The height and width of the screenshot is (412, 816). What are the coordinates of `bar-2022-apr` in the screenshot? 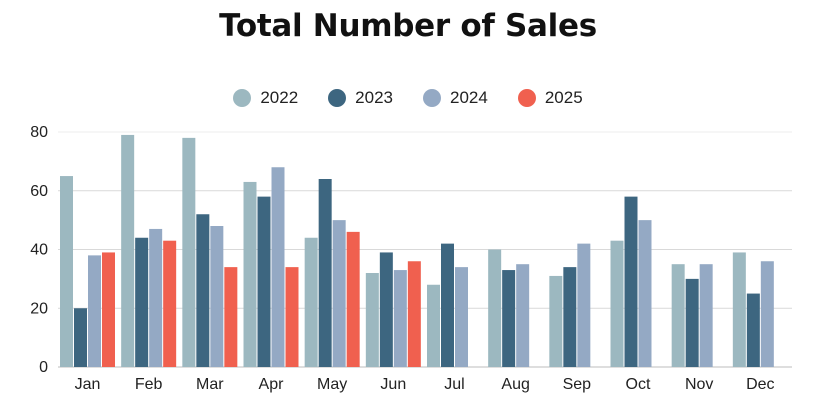 It's located at (250, 274).